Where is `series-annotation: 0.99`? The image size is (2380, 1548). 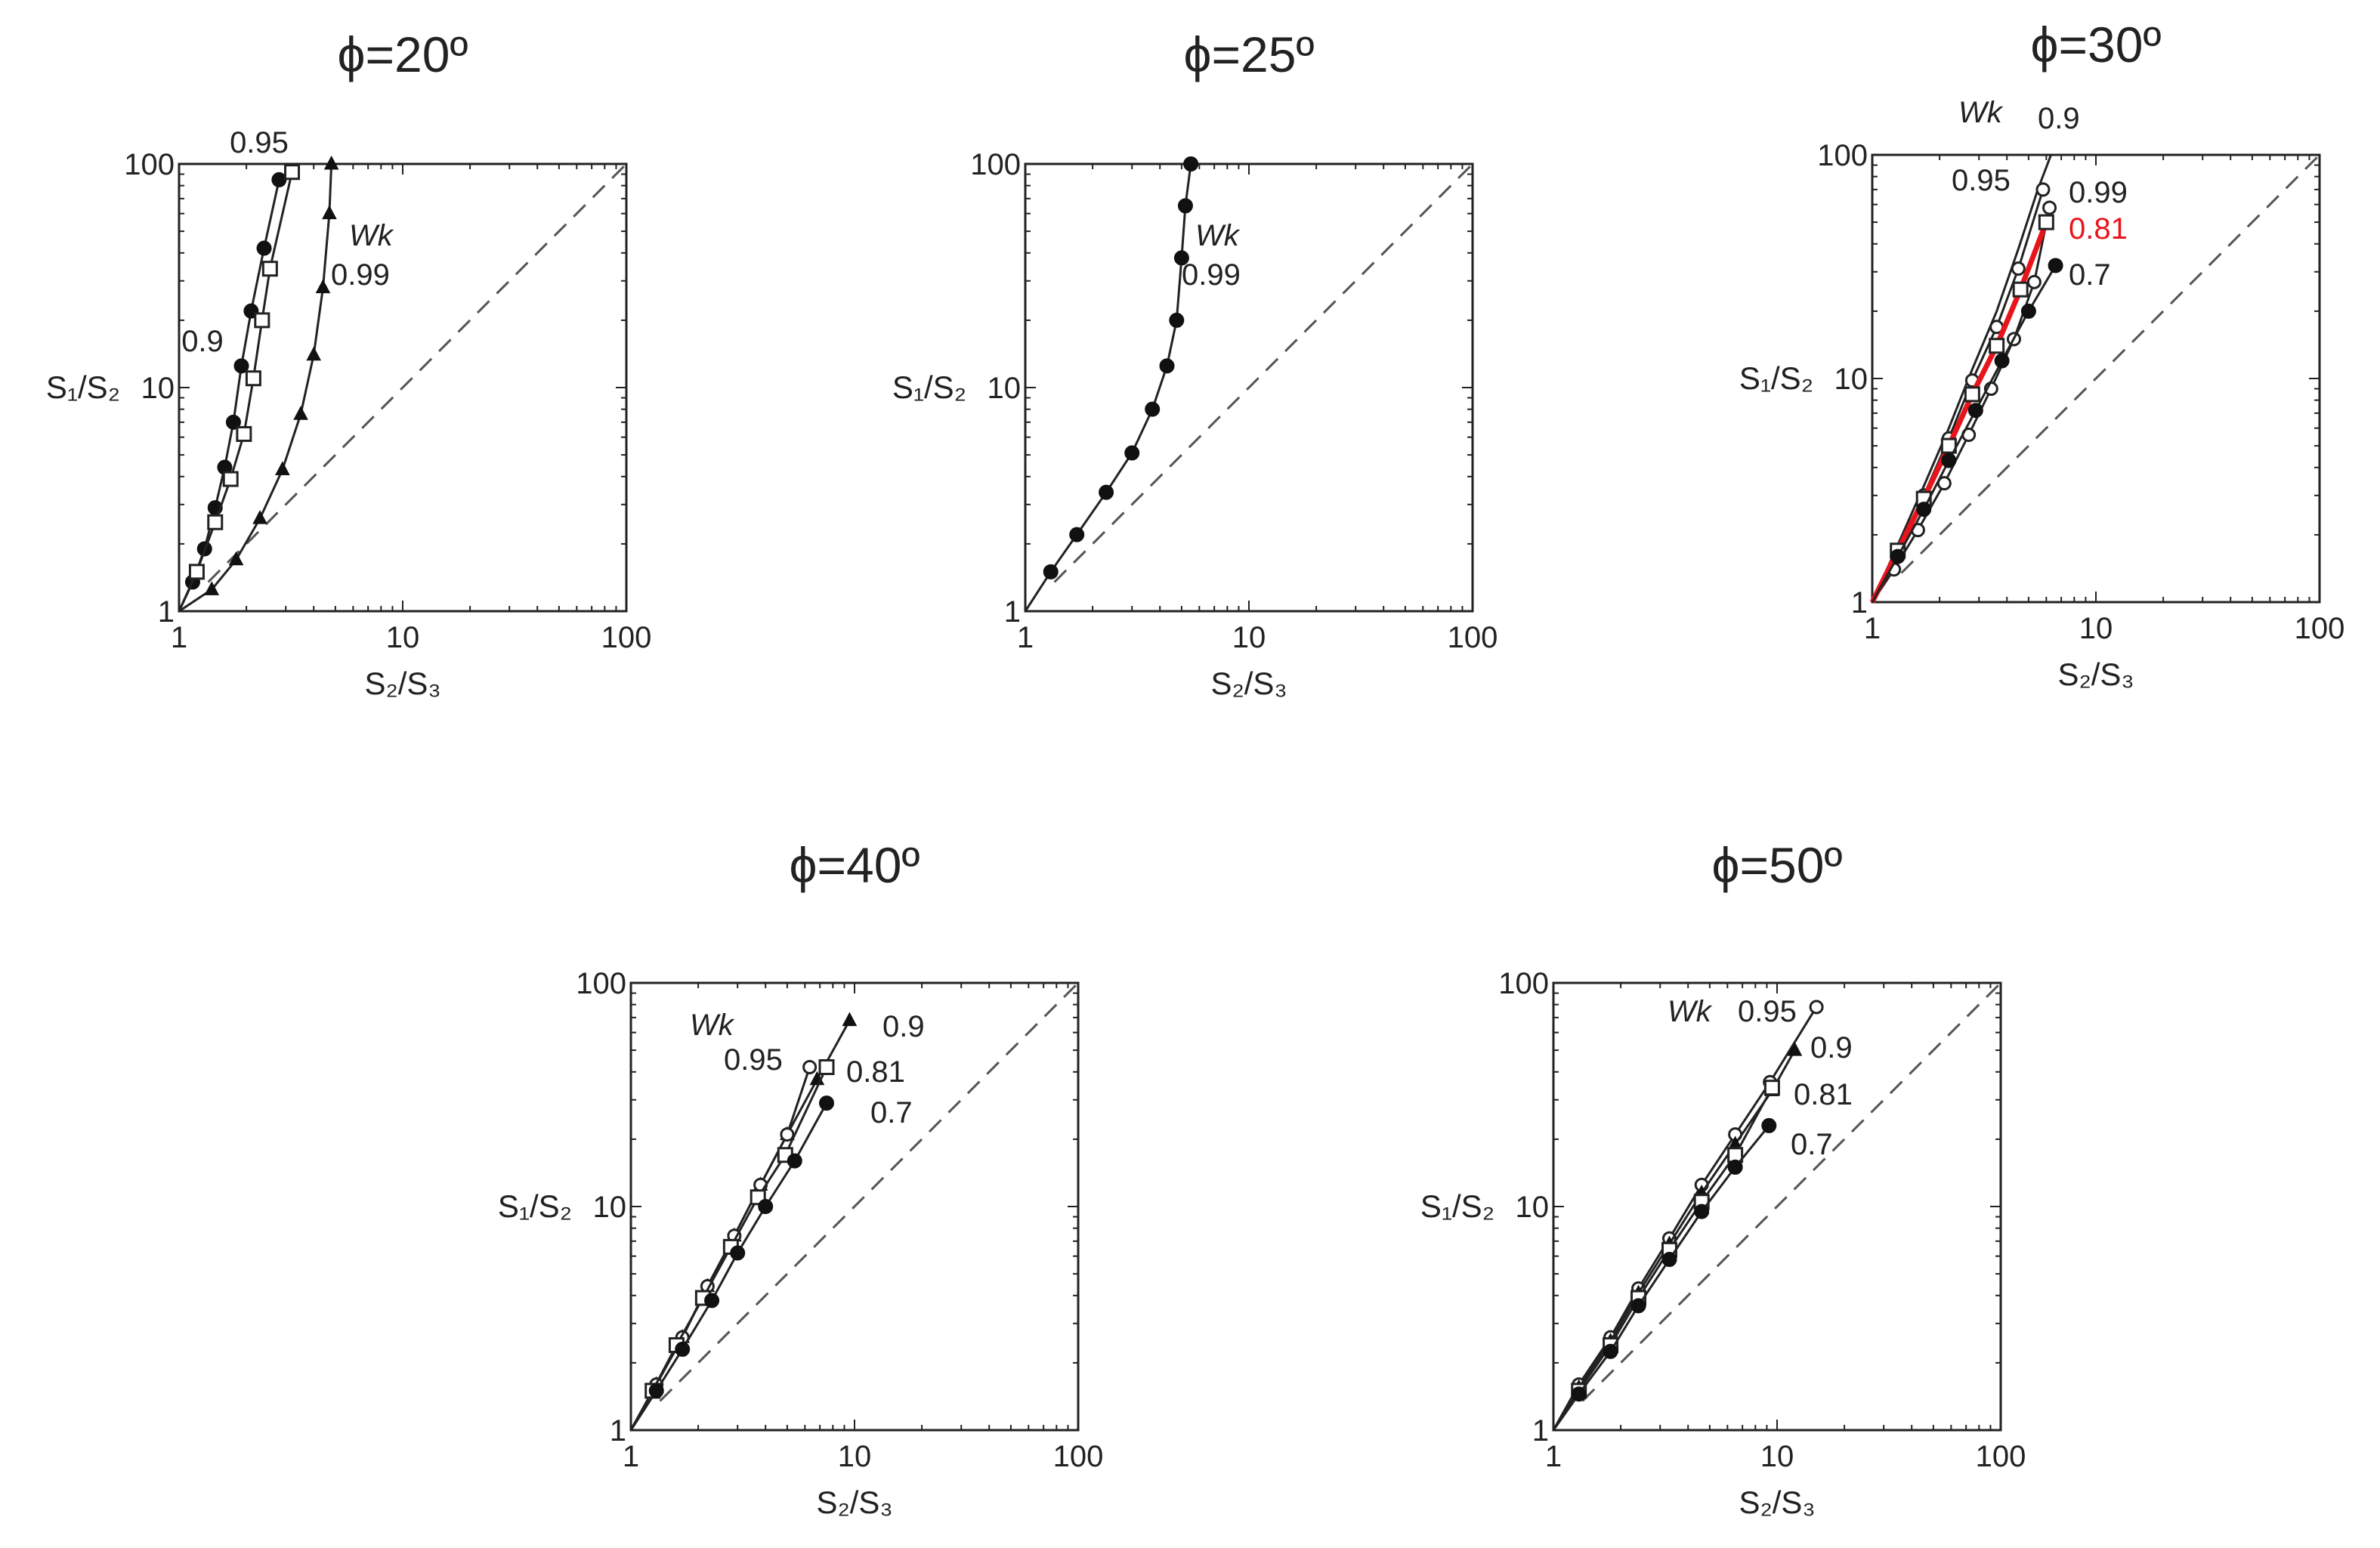 series-annotation: 0.99 is located at coordinates (2098, 192).